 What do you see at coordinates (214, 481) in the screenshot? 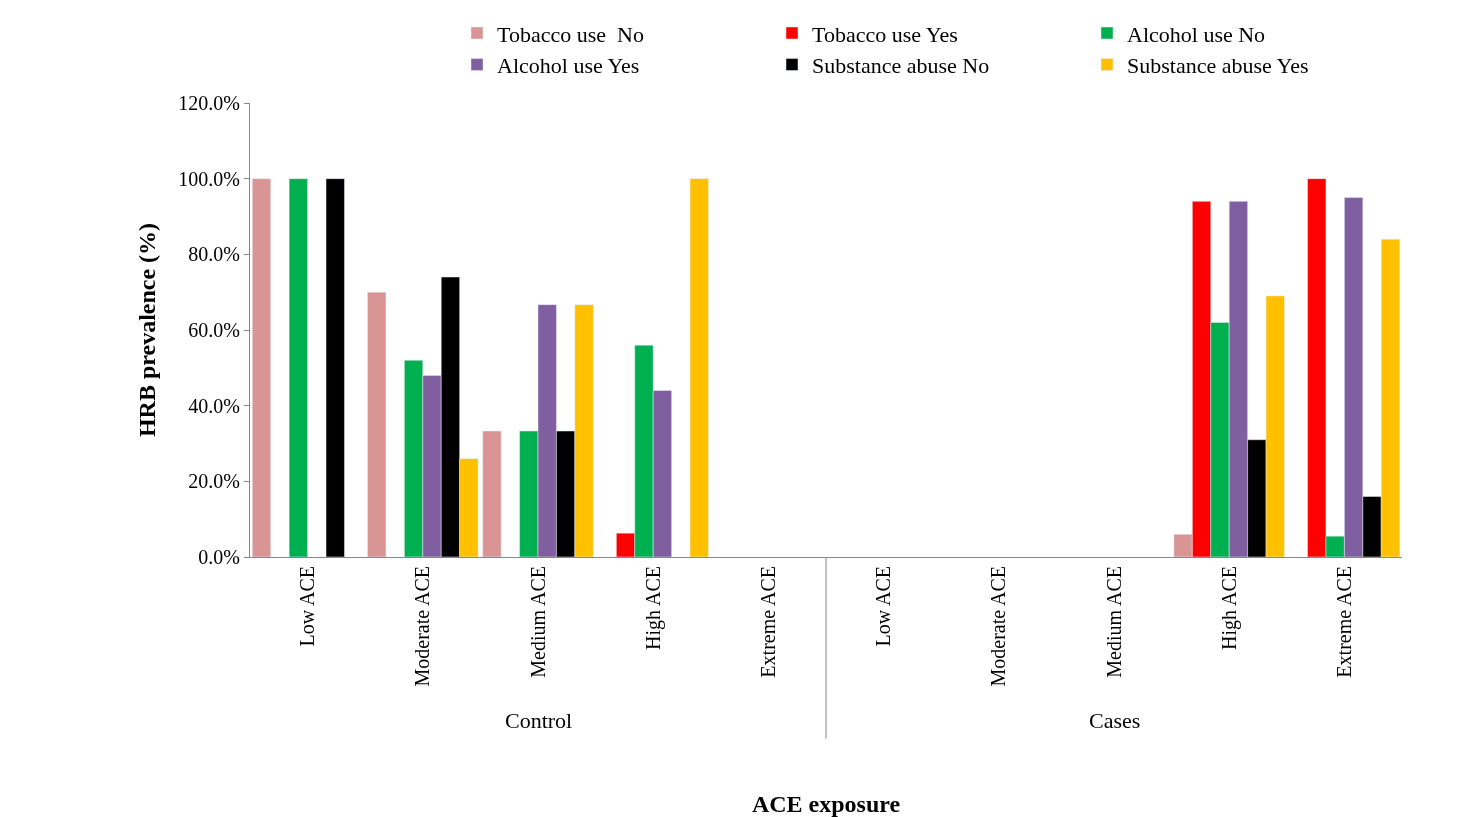
I see `y-tick-label: 20.0%` at bounding box center [214, 481].